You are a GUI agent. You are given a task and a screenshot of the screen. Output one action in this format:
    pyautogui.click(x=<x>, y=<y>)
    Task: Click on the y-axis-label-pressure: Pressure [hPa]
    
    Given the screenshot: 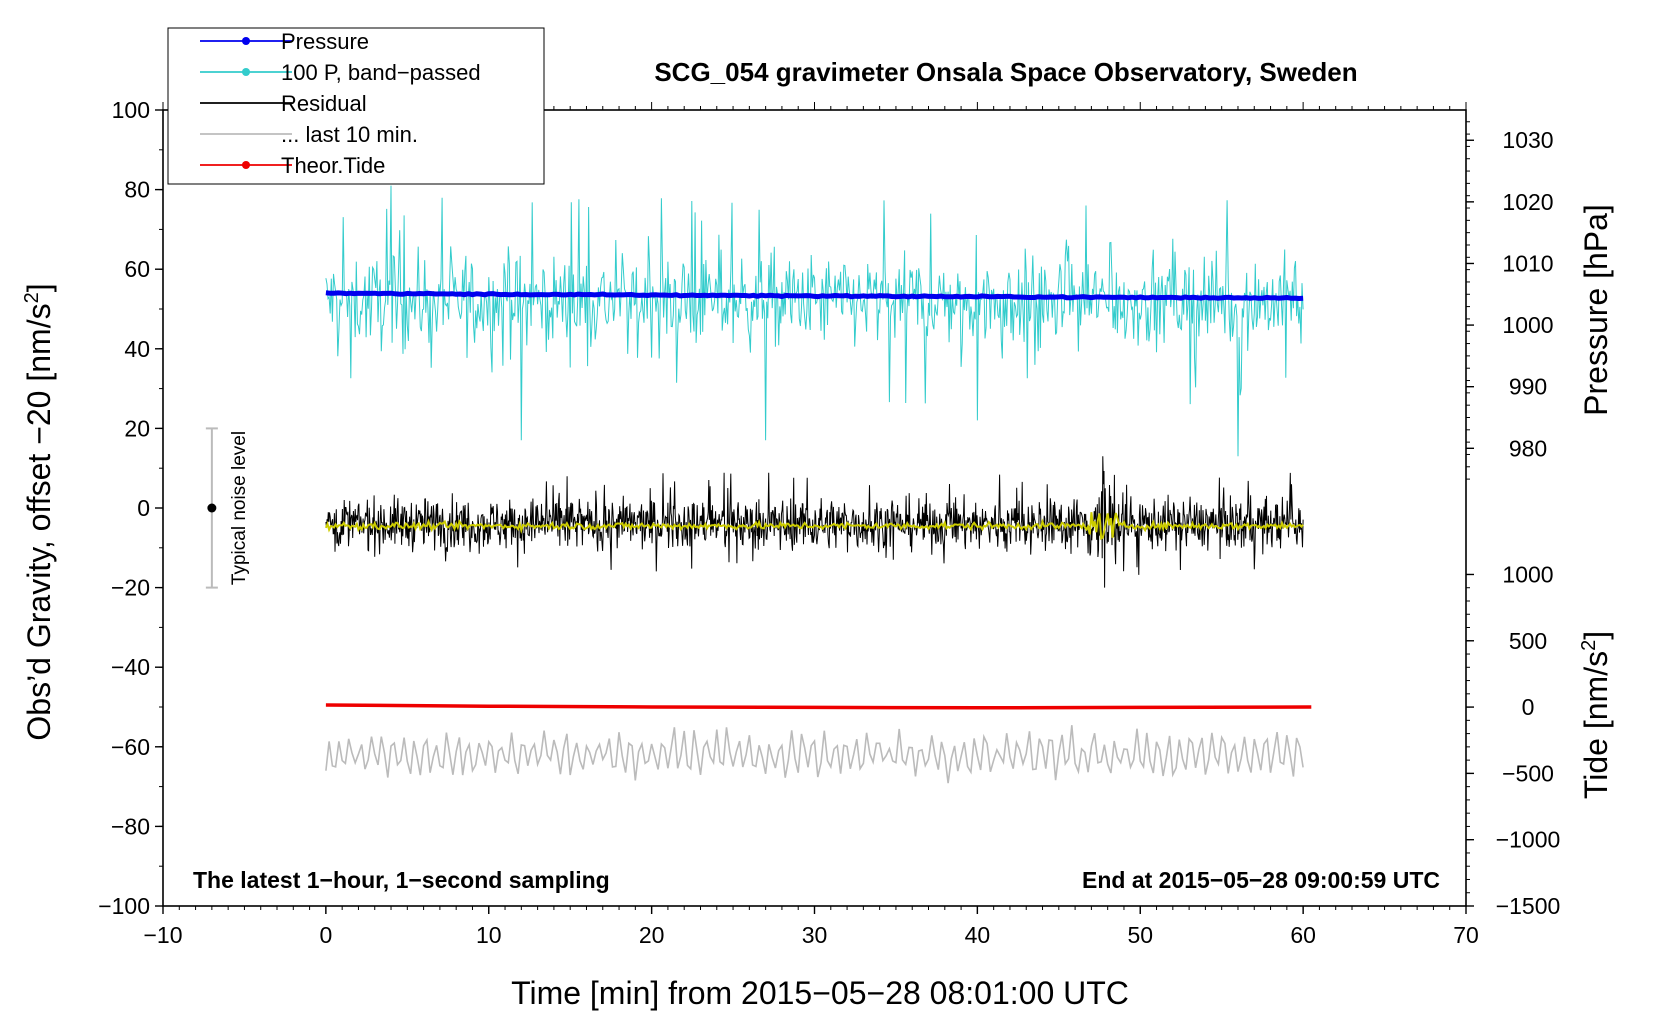 What is the action you would take?
    pyautogui.click(x=1596, y=310)
    